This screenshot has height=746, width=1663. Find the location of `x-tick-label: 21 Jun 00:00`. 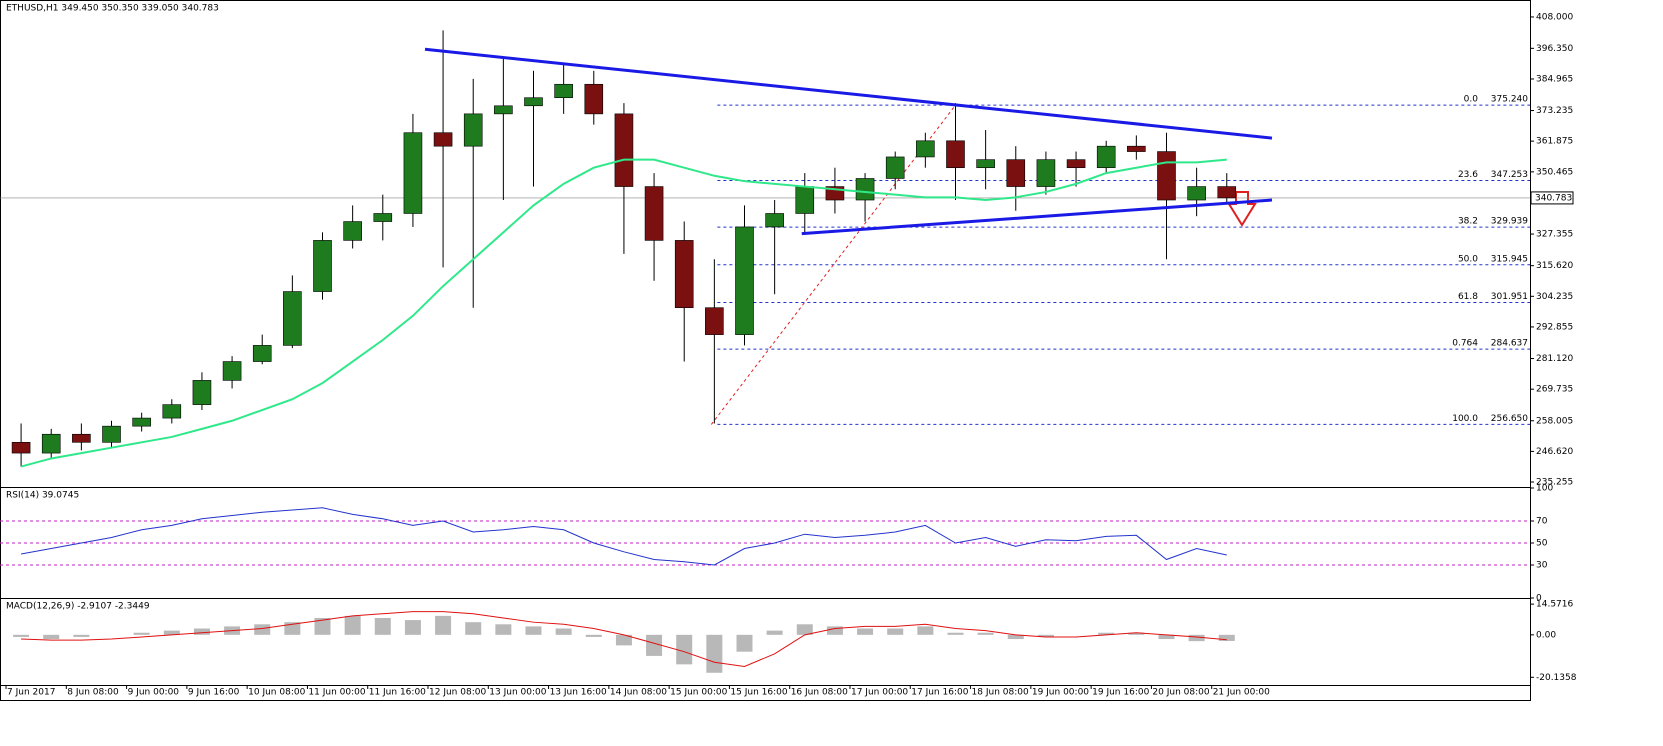

x-tick-label: 21 Jun 00:00 is located at coordinates (1241, 693).